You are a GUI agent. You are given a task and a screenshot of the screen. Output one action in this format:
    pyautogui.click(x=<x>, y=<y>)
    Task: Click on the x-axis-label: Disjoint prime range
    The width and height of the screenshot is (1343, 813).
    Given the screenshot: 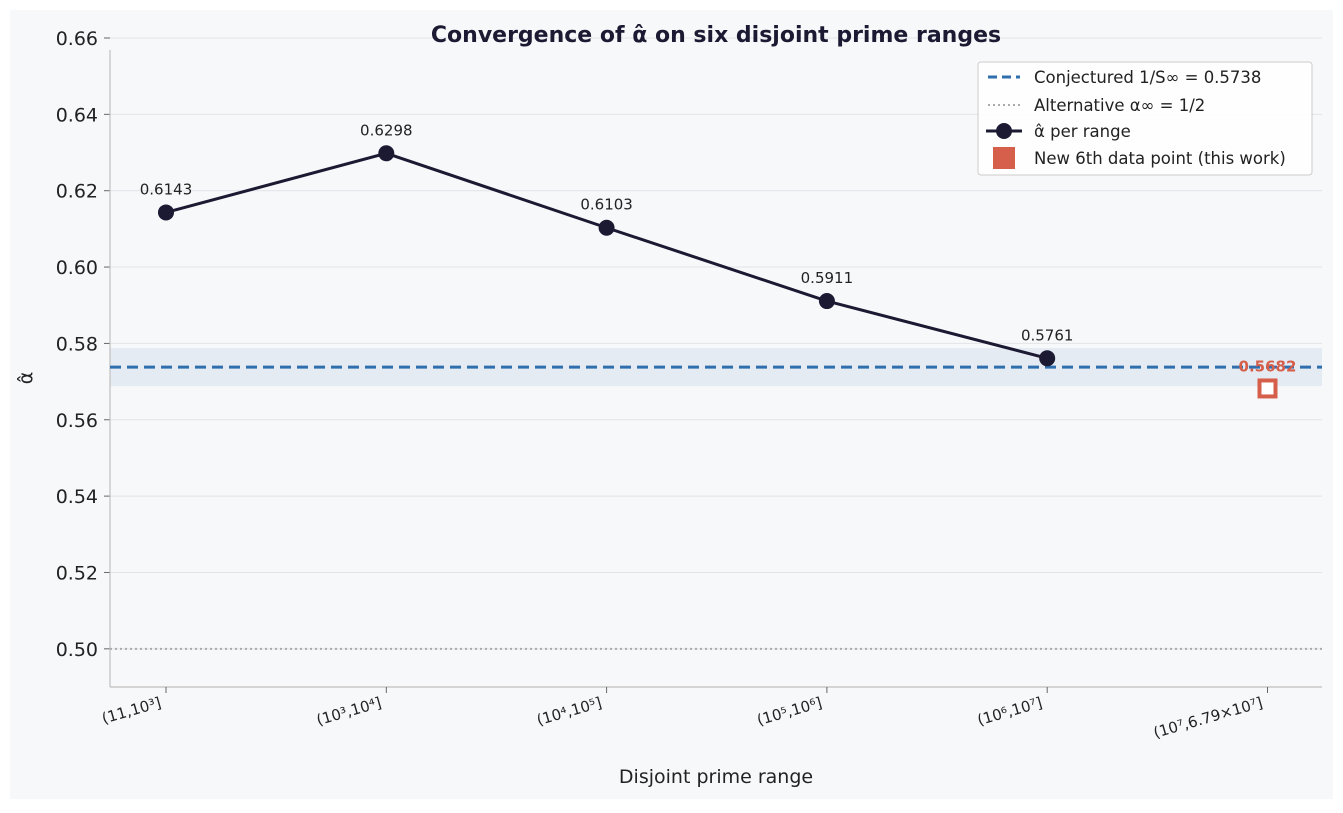 What is the action you would take?
    pyautogui.click(x=716, y=777)
    